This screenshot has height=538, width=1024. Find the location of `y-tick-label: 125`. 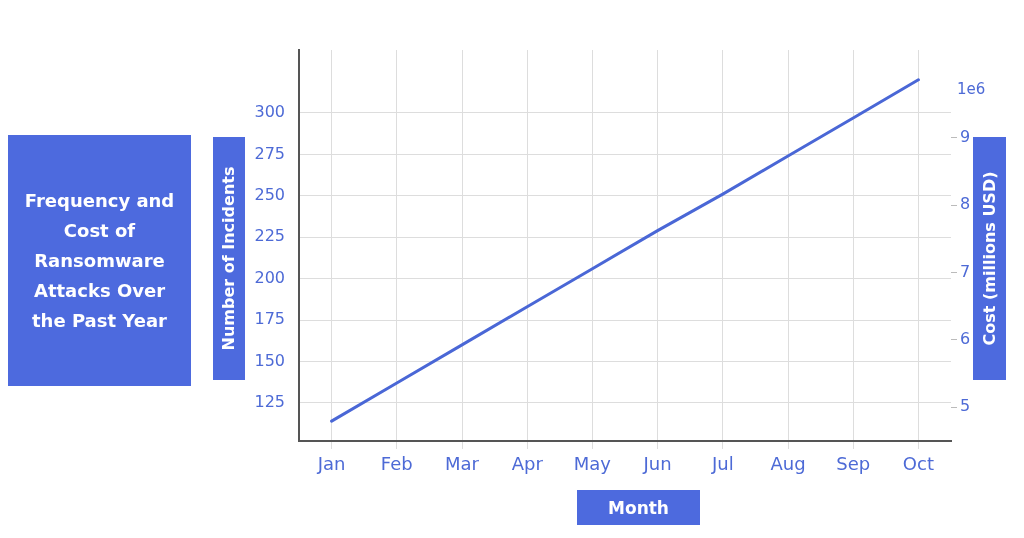

y-tick-label: 125 is located at coordinates (269, 402).